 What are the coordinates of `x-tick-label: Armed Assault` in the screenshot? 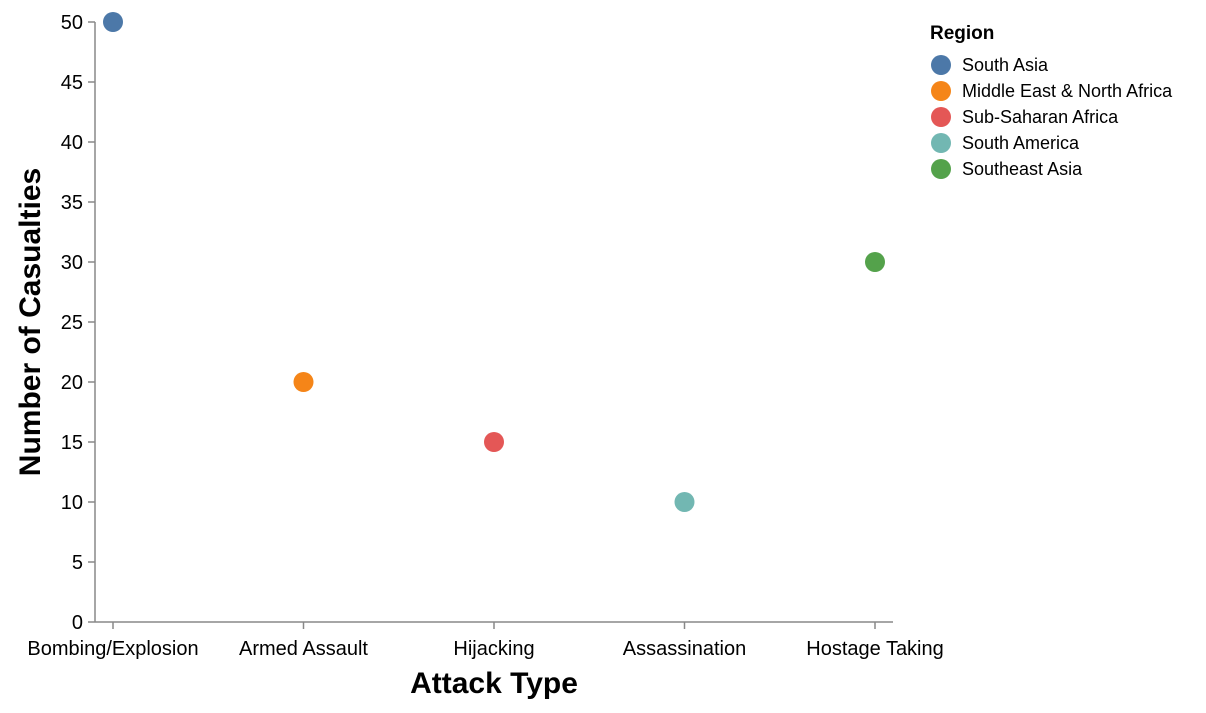 It's located at (303, 649).